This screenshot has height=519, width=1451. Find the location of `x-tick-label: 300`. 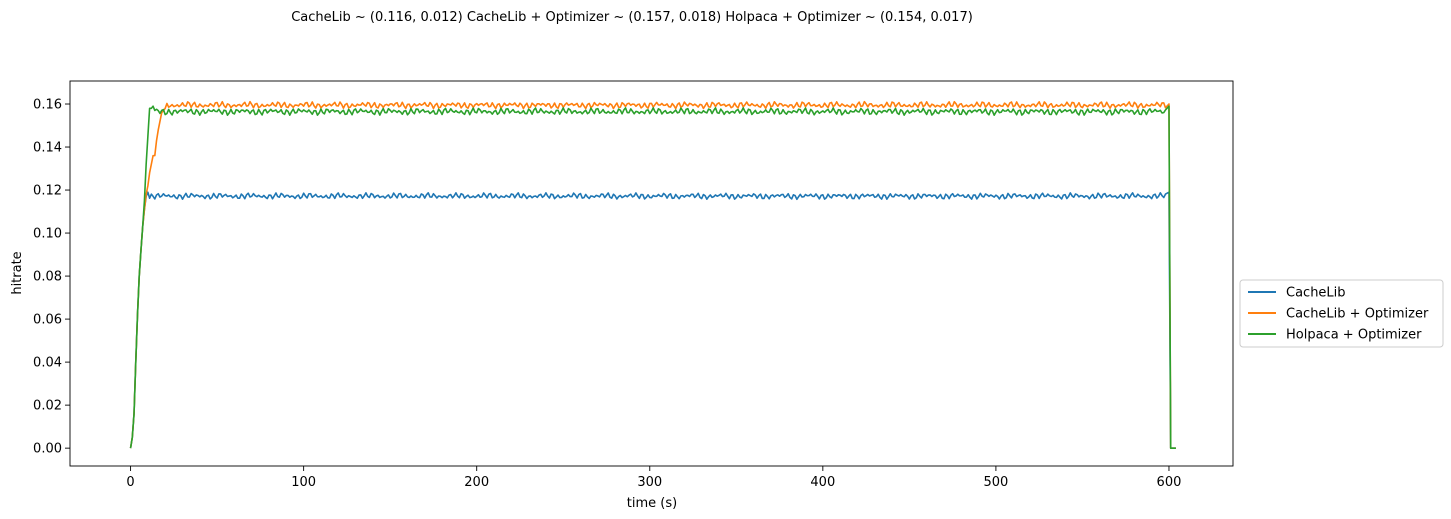

x-tick-label: 300 is located at coordinates (649, 482).